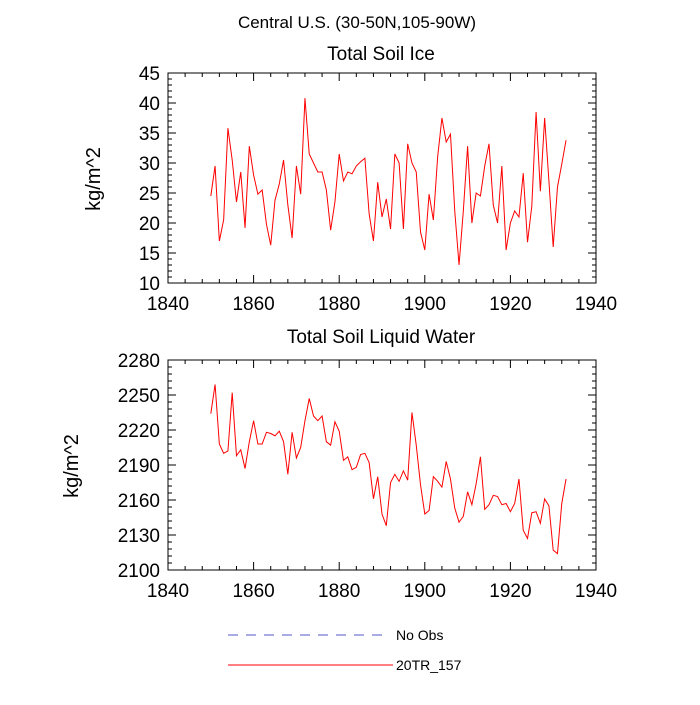  Describe the element at coordinates (139, 361) in the screenshot. I see `y-tick-label: 2280` at that location.